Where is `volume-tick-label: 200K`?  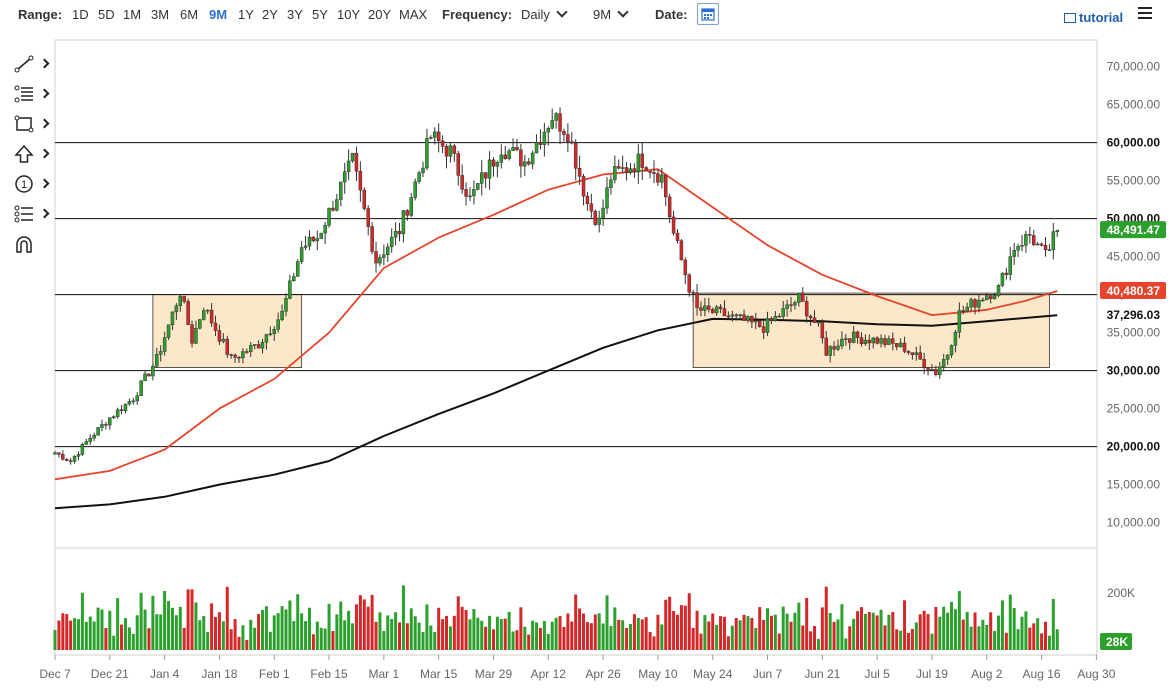
volume-tick-label: 200K is located at coordinates (1121, 593).